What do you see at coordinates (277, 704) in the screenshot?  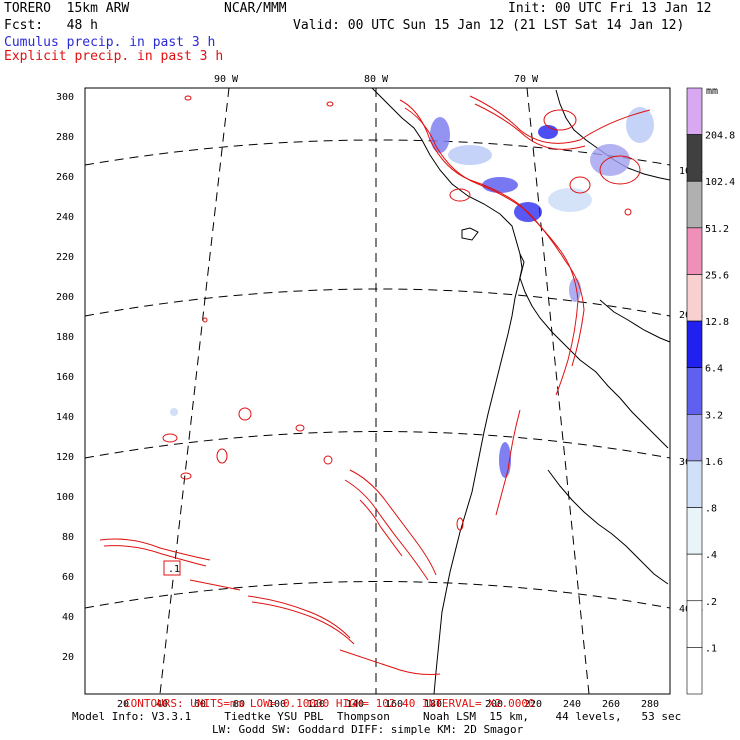 I see `x-tick: 100` at bounding box center [277, 704].